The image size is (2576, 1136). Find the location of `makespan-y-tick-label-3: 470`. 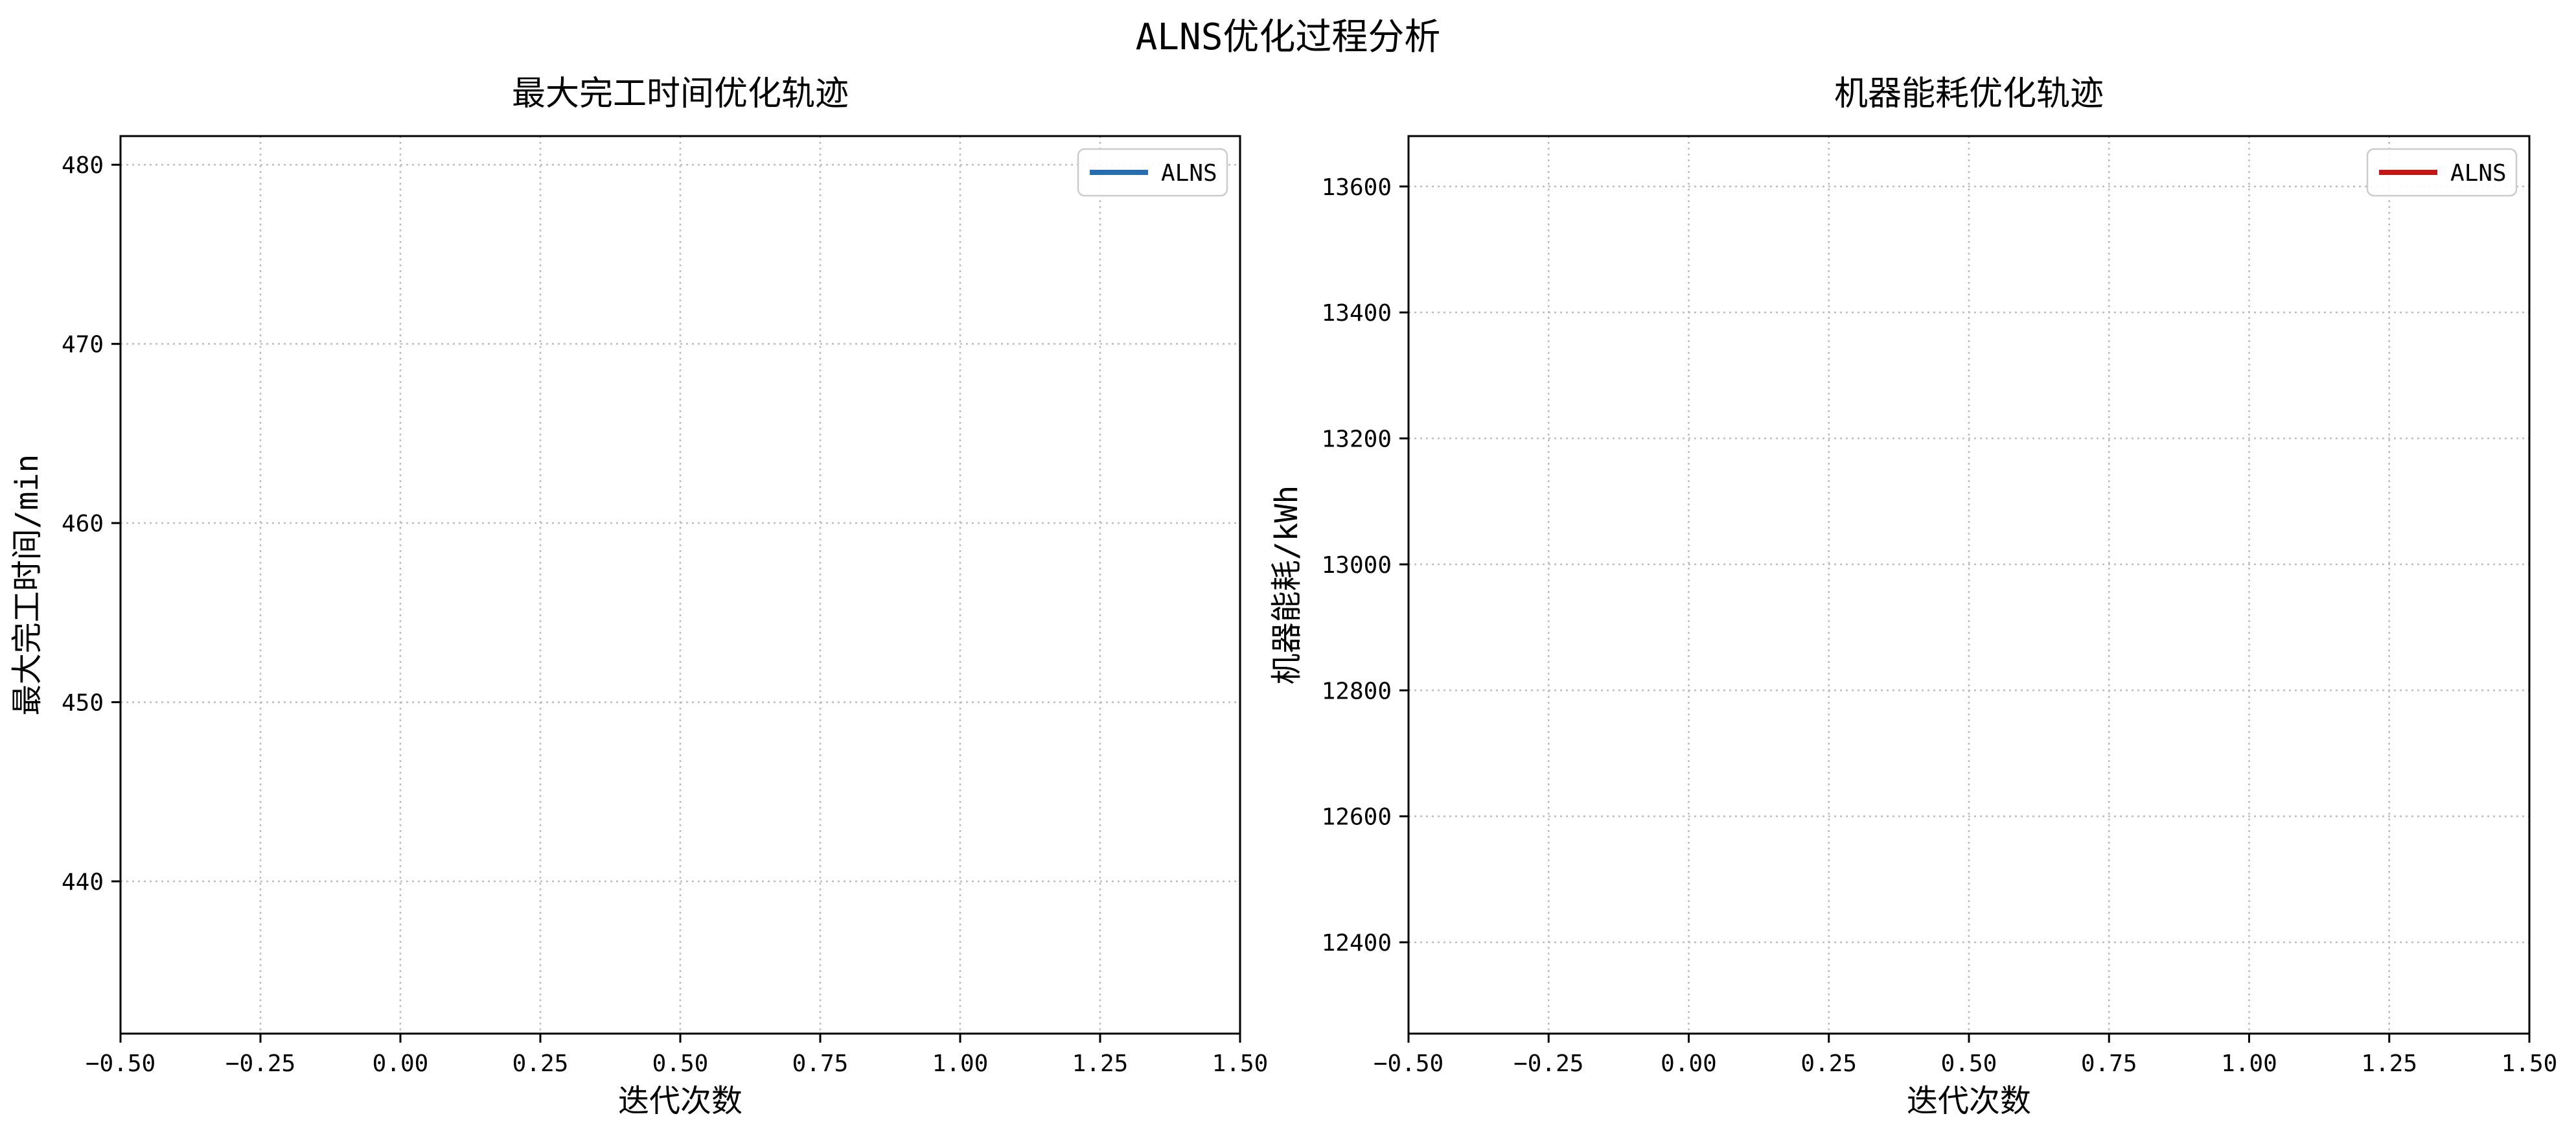

makespan-y-tick-label-3: 470 is located at coordinates (83, 345).